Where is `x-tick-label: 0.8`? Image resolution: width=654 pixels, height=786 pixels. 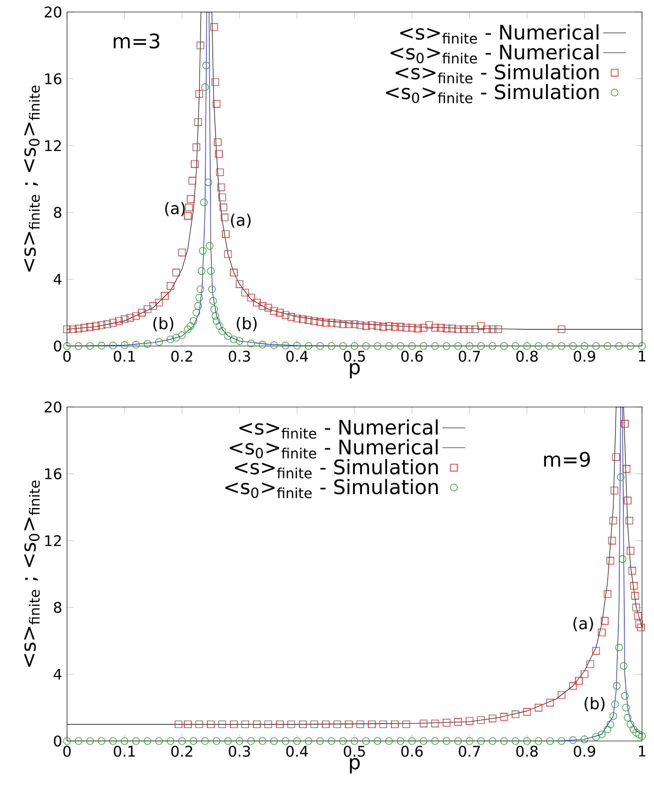
x-tick-label: 0.8 is located at coordinates (527, 751).